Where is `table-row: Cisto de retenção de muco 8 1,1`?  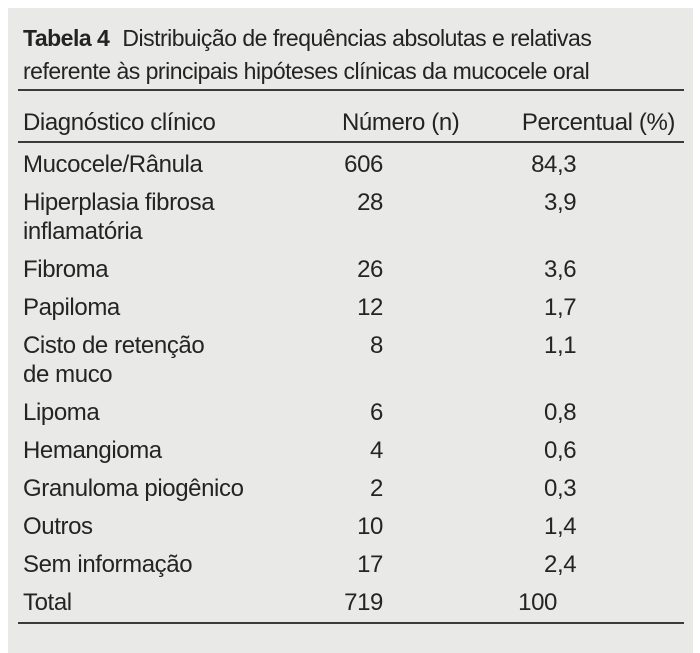
table-row: Cisto de retenção de muco 8 1,1 is located at coordinates (350, 360).